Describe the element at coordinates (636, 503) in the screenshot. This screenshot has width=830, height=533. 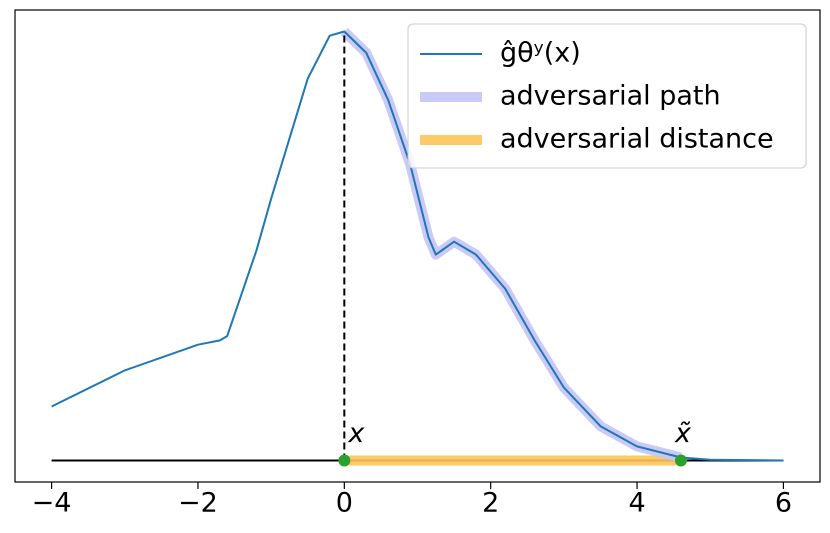
I see `x-tick-label: 4` at that location.